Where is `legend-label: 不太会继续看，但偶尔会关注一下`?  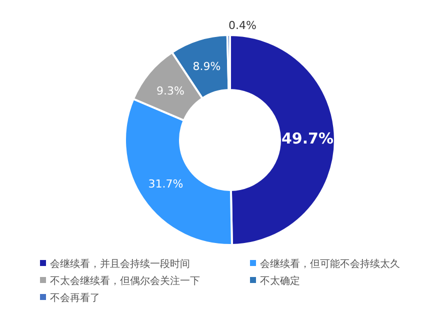
legend-label: 不太会继续看，但偶尔会关注一下 is located at coordinates (125, 281).